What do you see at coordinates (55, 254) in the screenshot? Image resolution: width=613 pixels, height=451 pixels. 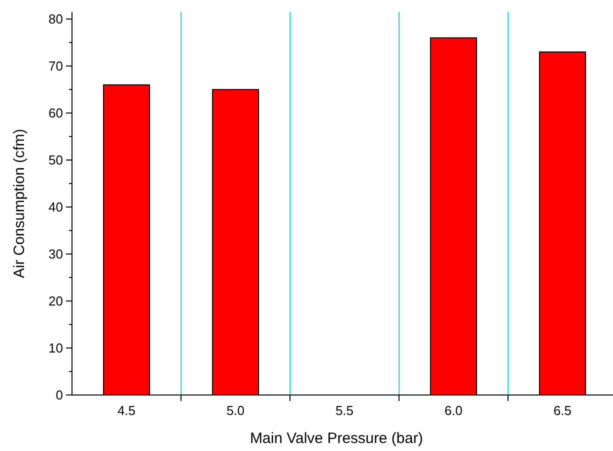 I see `y-tick-label: 30` at bounding box center [55, 254].